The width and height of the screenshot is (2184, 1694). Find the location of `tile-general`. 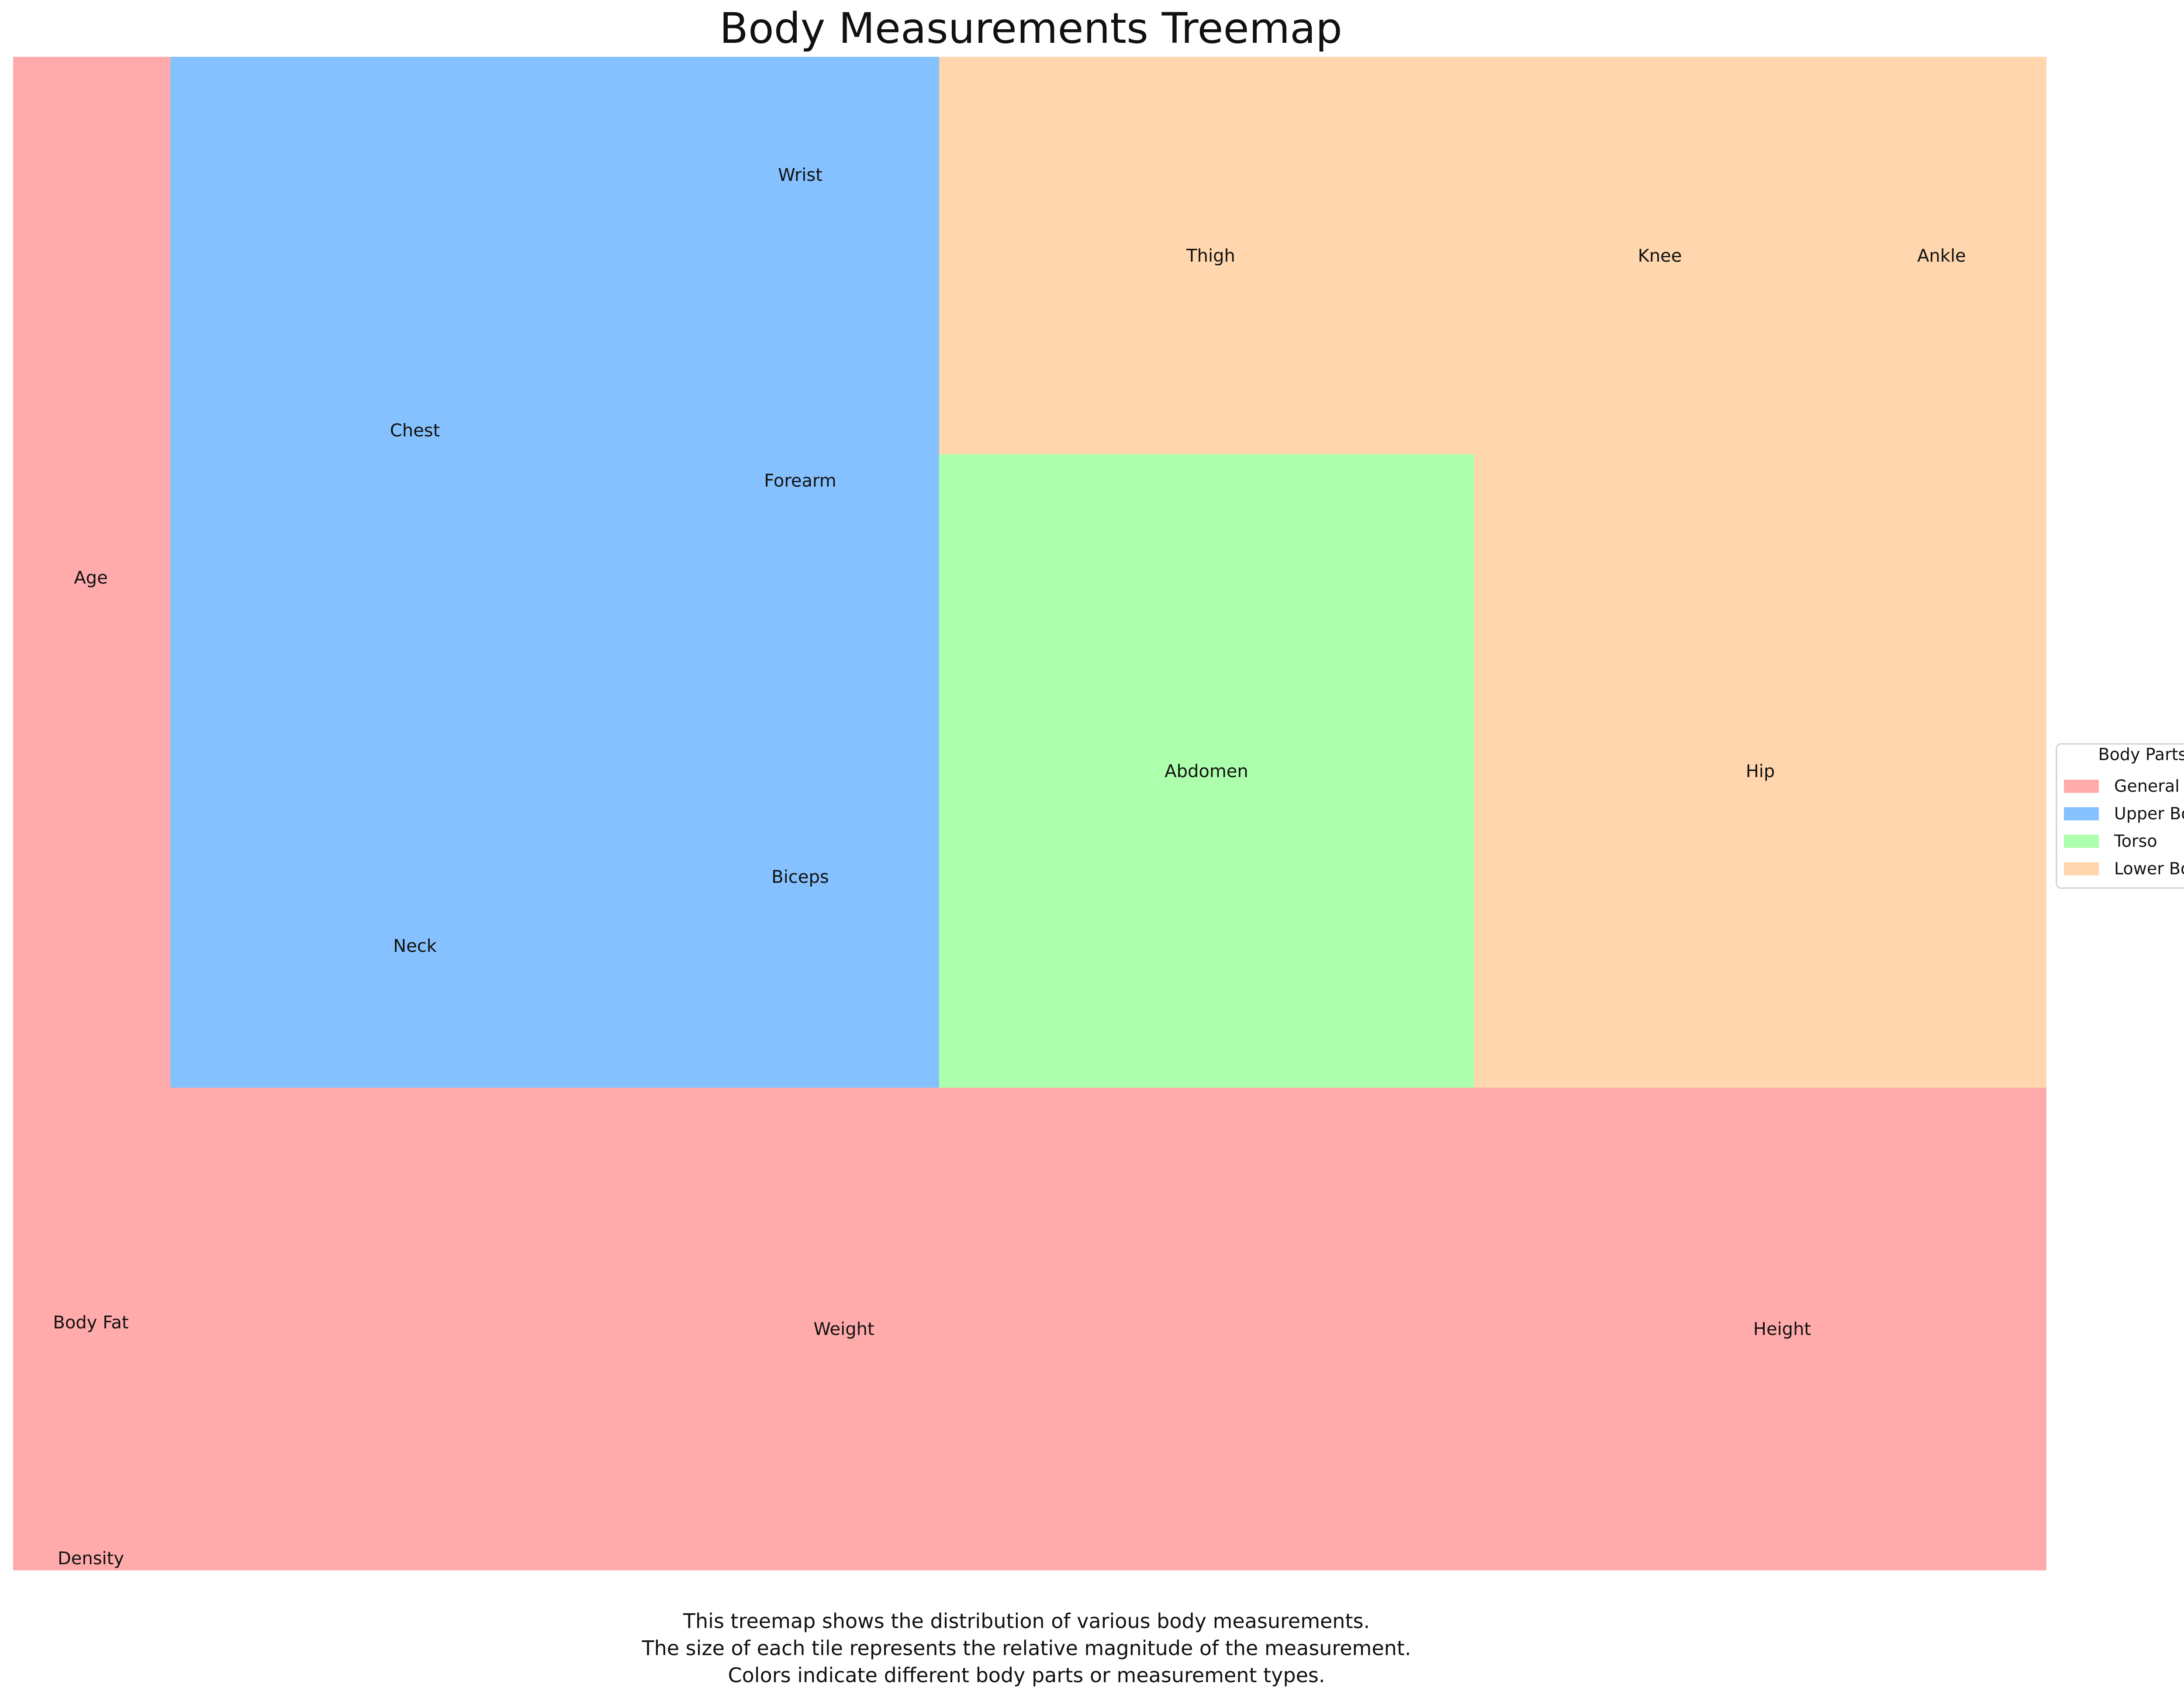

tile-general is located at coordinates (91, 813).